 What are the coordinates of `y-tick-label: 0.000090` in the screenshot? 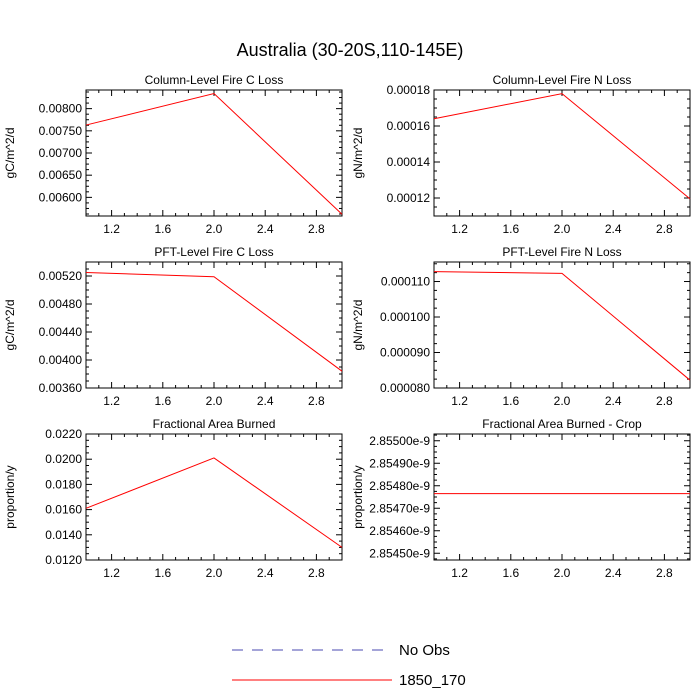 It's located at (405, 353).